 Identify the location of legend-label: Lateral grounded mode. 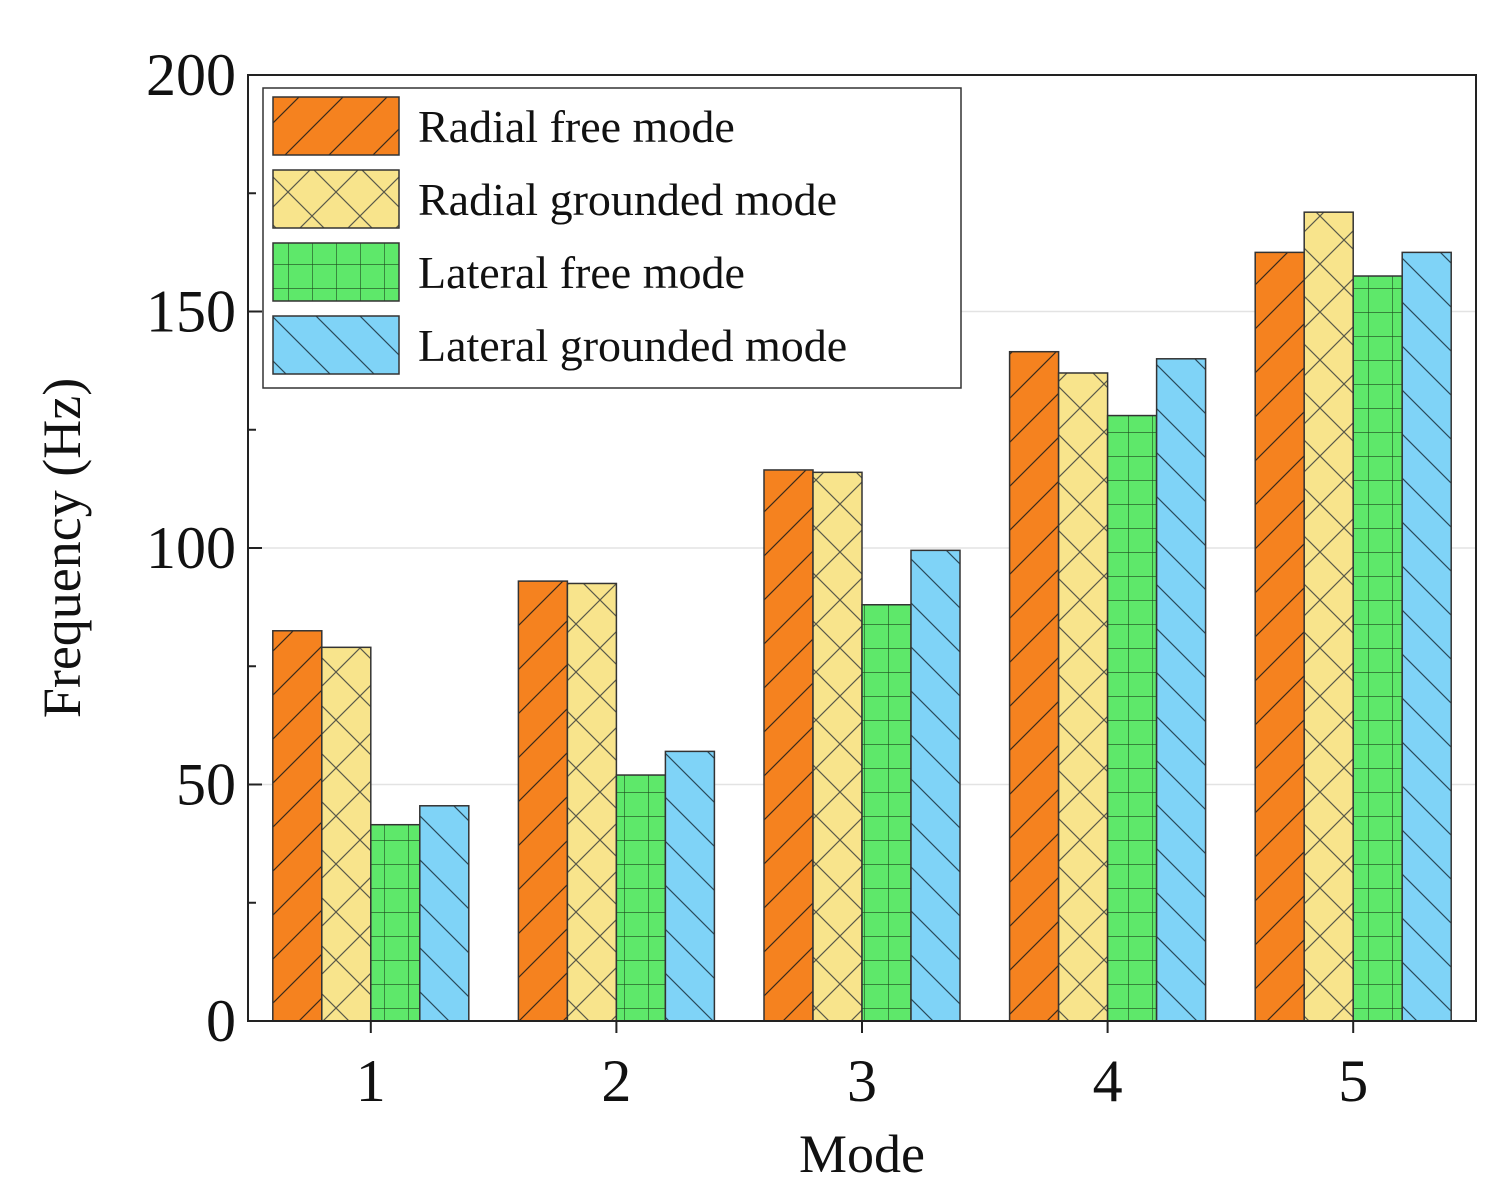
(632, 345).